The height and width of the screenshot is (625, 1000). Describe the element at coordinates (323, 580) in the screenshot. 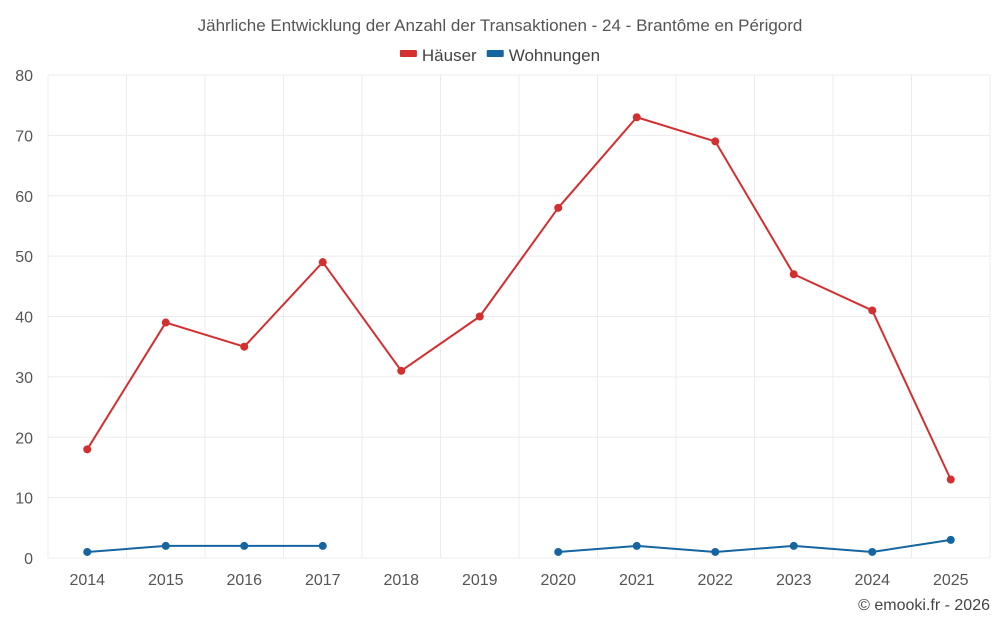

I see `x-tick-label: 2017` at that location.